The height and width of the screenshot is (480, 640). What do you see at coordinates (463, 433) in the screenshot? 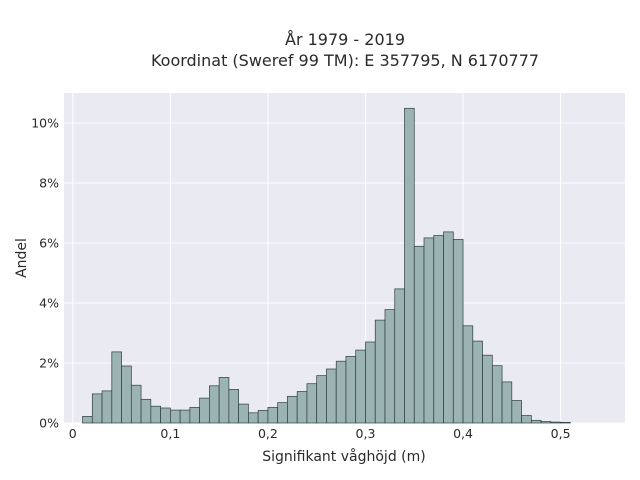
I see `x-tick-label: 0,4` at bounding box center [463, 433].